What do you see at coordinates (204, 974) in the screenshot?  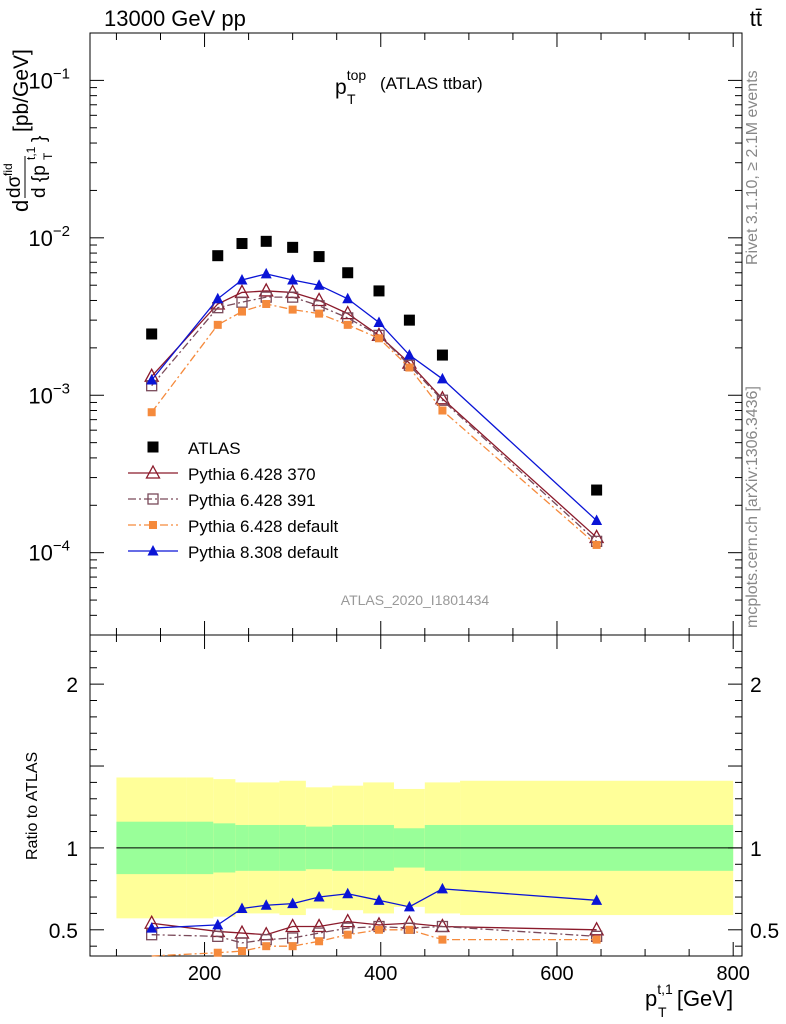 I see `x-tick-label: 200` at bounding box center [204, 974].